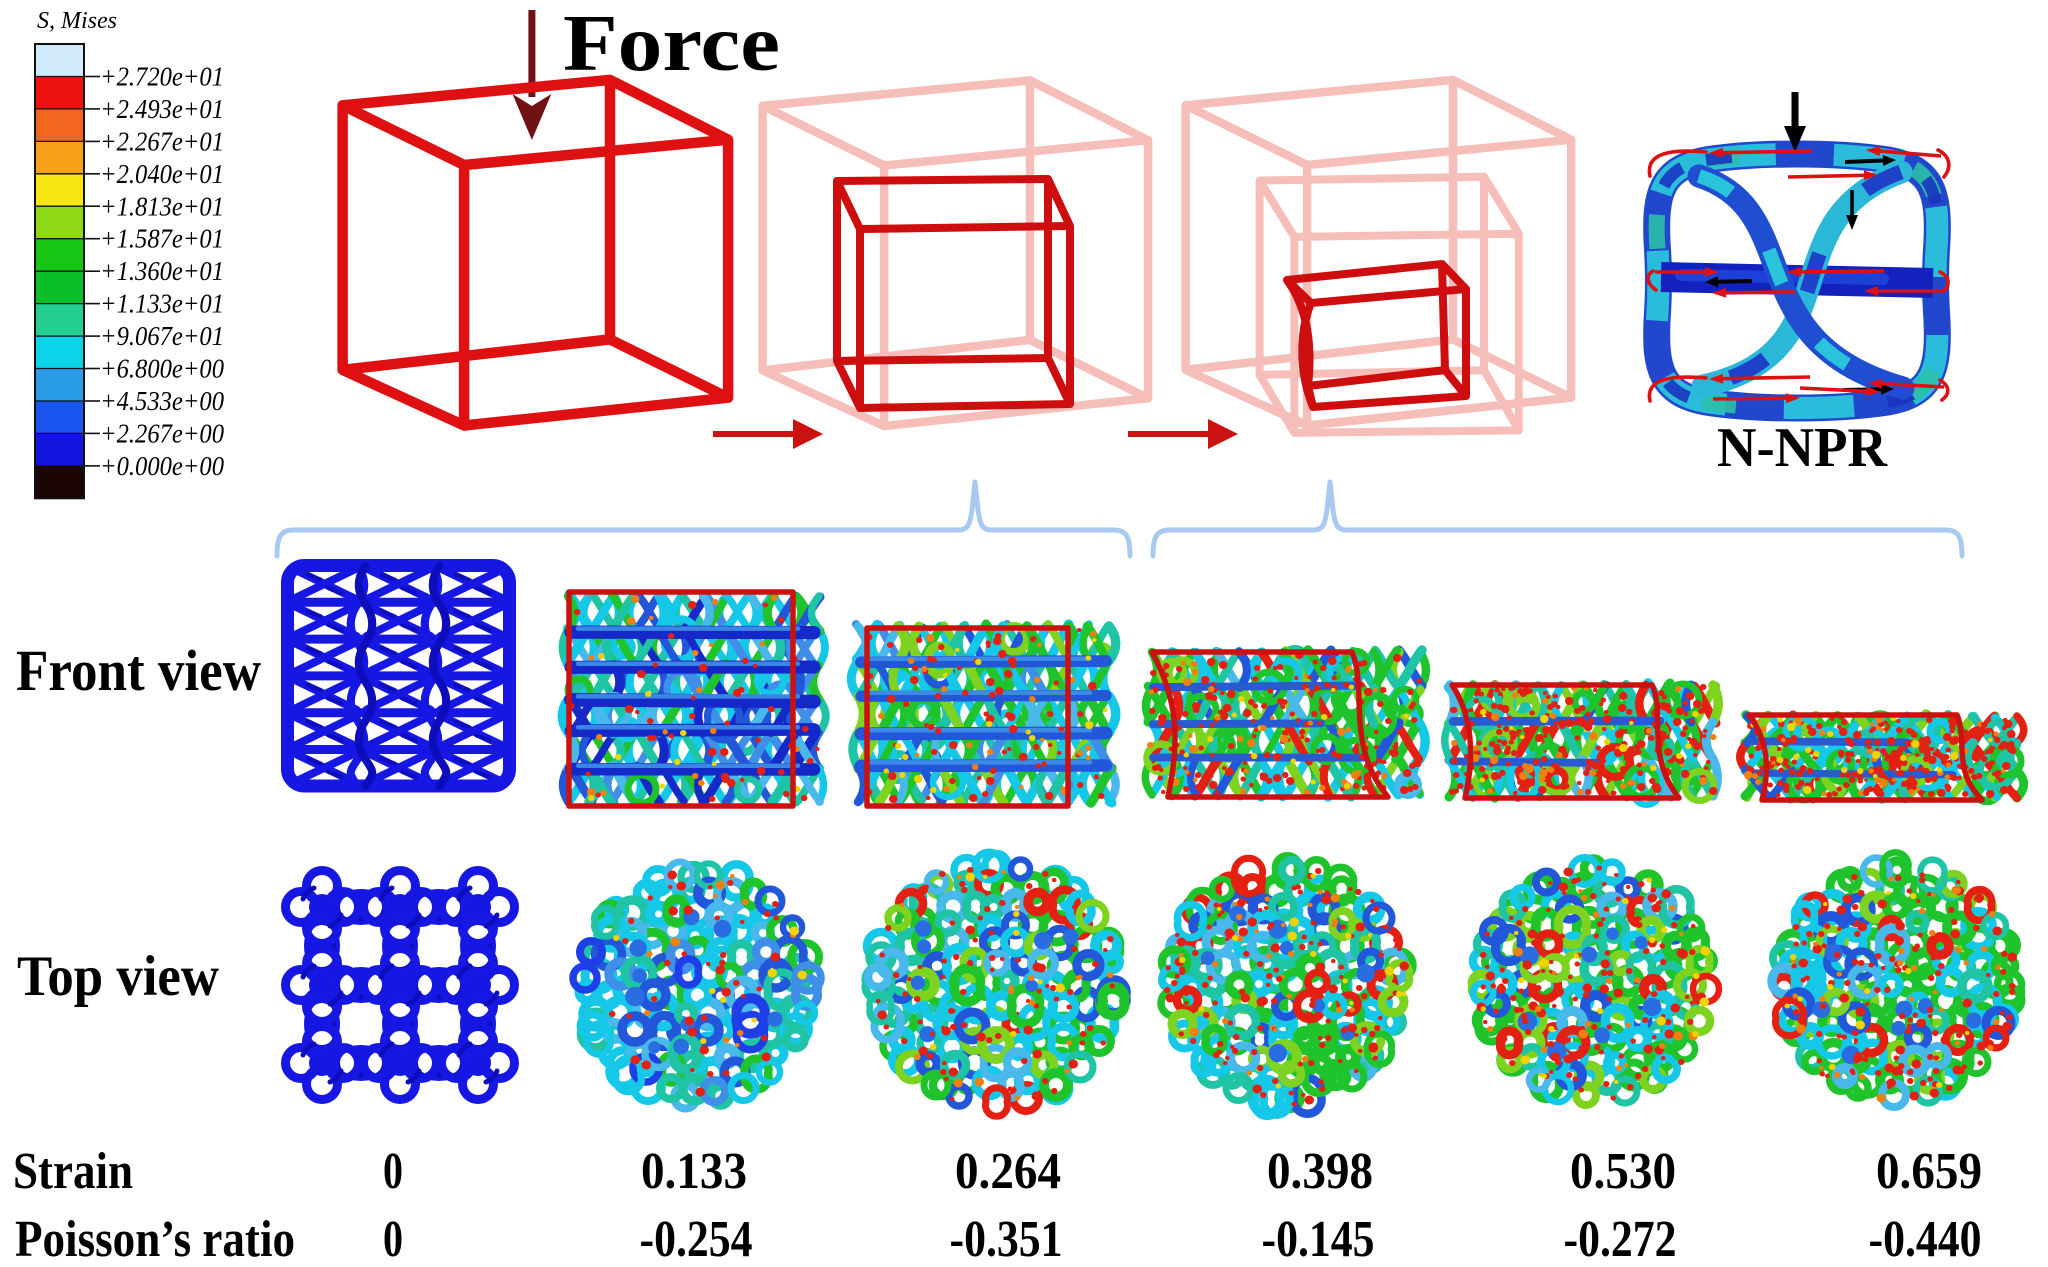  Describe the element at coordinates (73, 1171) in the screenshot. I see `svg-text: Strain` at that location.